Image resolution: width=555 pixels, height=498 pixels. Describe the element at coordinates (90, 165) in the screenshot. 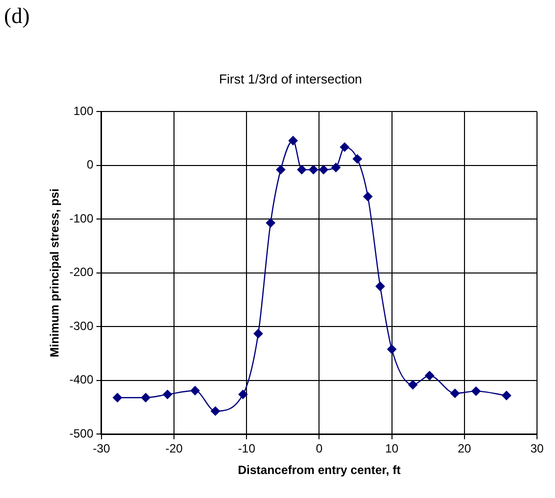

I see `y-tick-label: 0` at that location.